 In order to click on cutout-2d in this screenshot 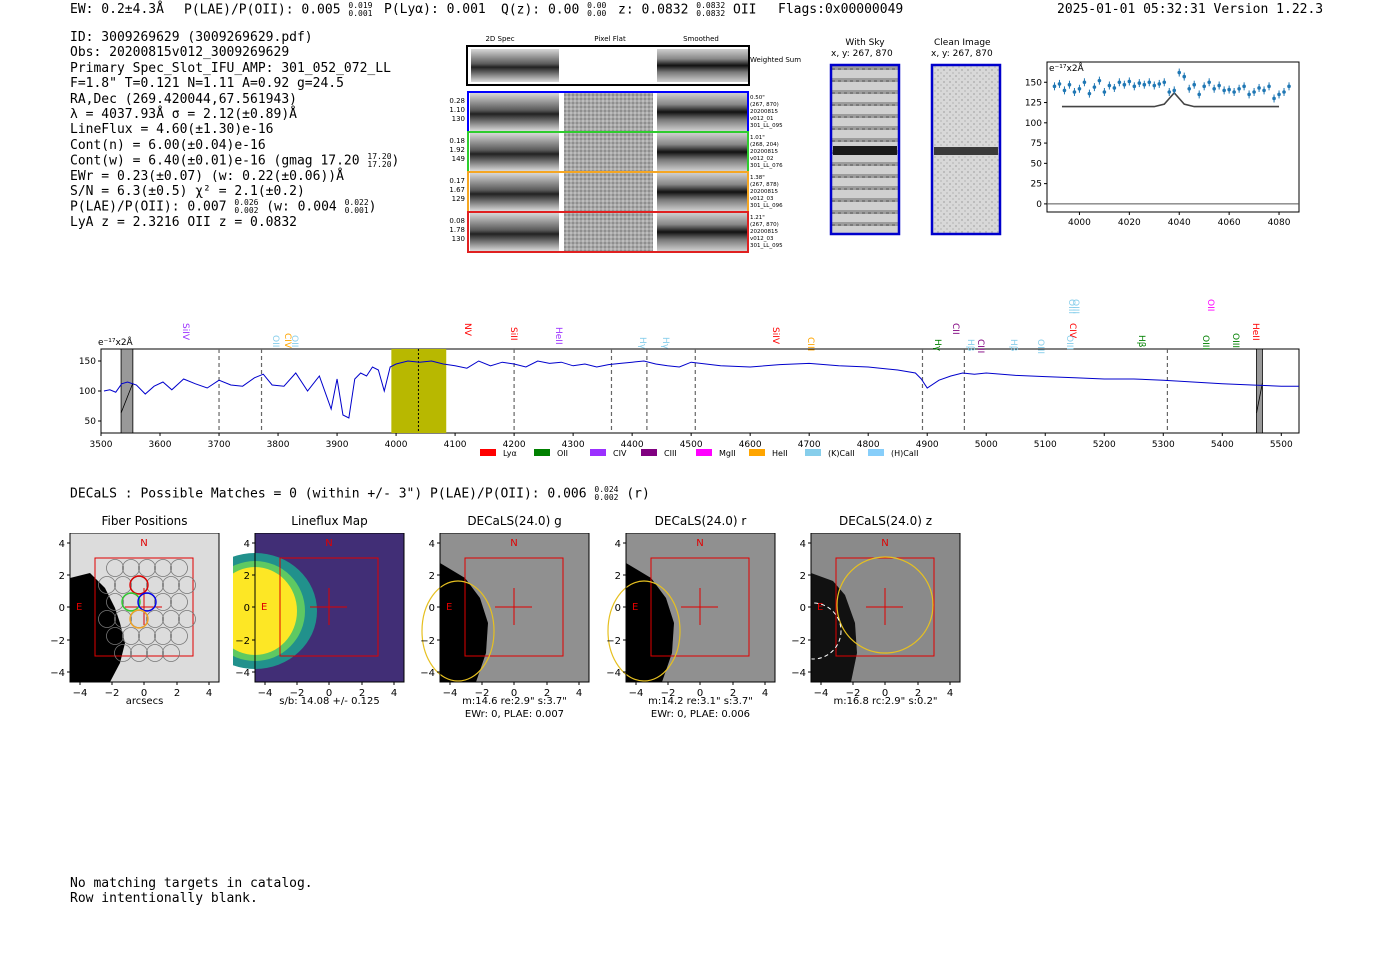, I will do `click(514, 112)`.